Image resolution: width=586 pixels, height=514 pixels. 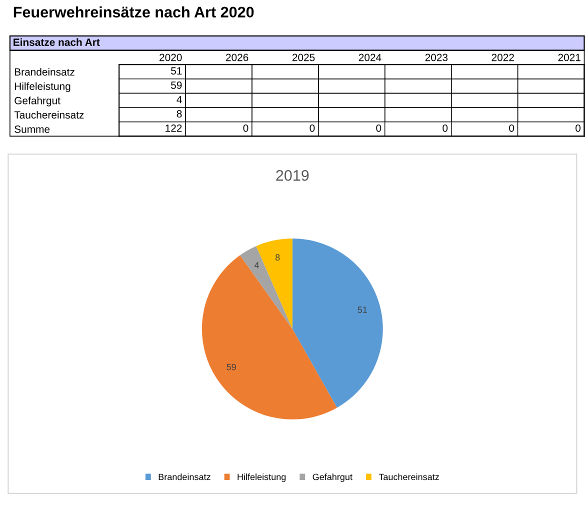 What do you see at coordinates (32, 129) in the screenshot?
I see `y-tick-label: Summe` at bounding box center [32, 129].